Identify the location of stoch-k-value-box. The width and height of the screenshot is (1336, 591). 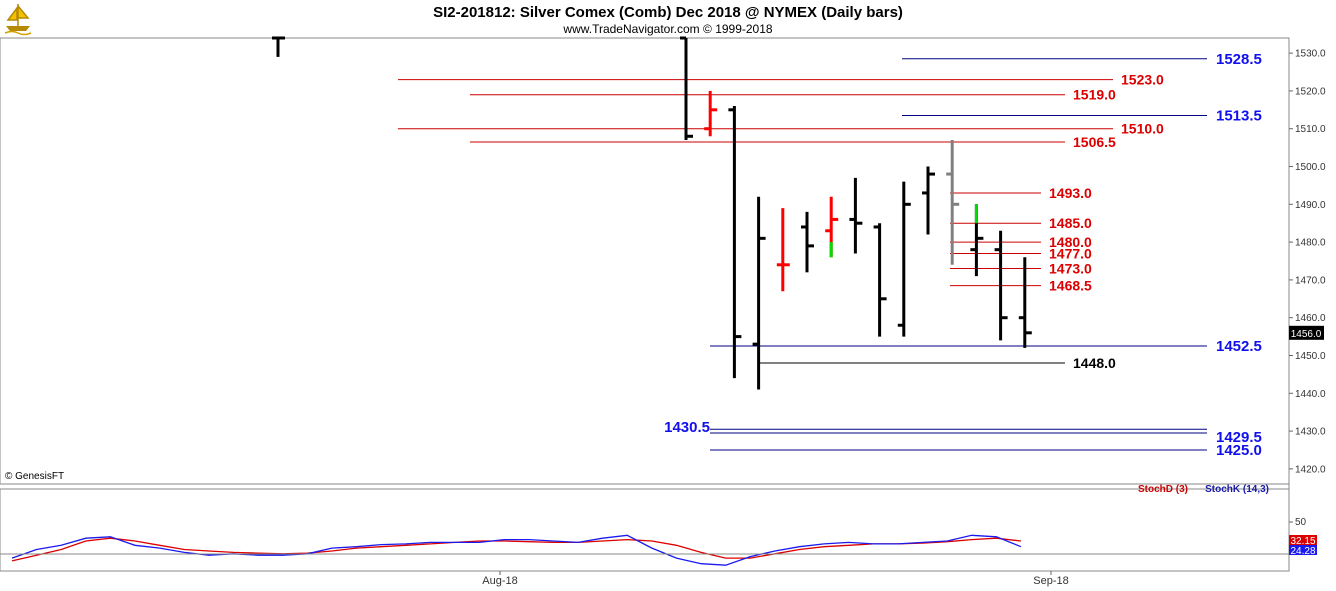
(1303, 550).